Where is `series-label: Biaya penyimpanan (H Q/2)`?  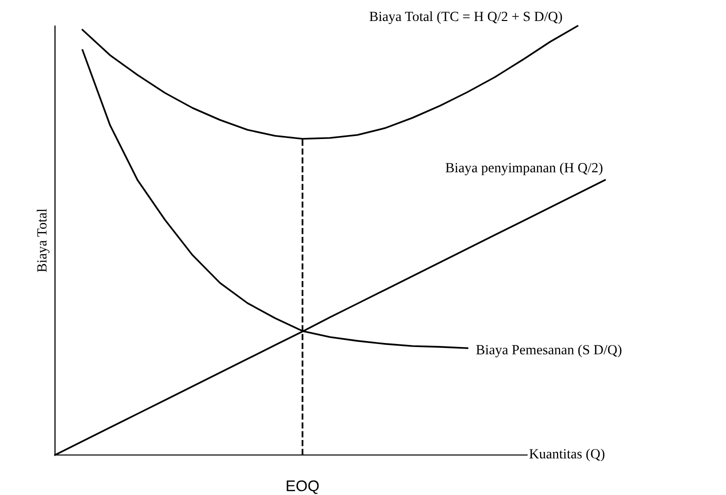
series-label: Biaya penyimpanan (H Q/2) is located at coordinates (524, 169).